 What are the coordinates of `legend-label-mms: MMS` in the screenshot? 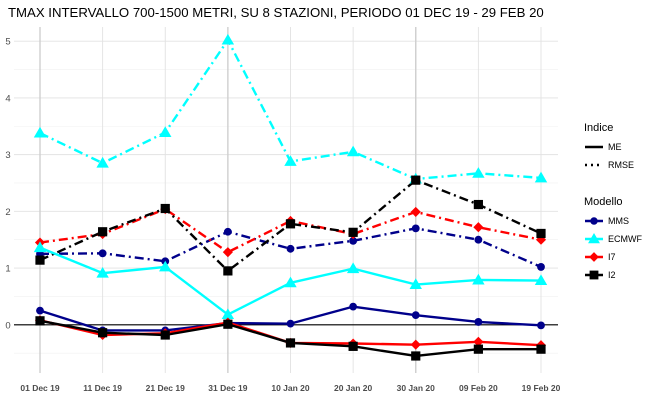 It's located at (618, 221).